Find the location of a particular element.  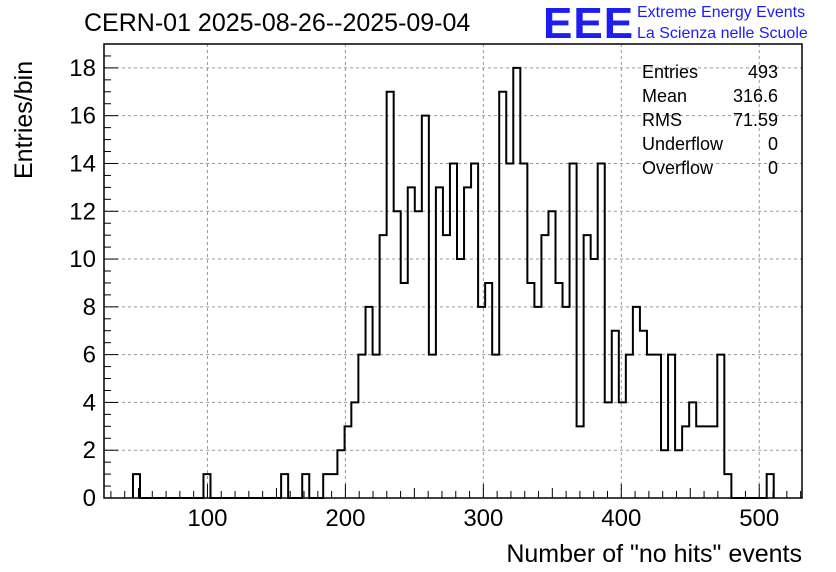

stat-entries: Entries 493 is located at coordinates (710, 72).